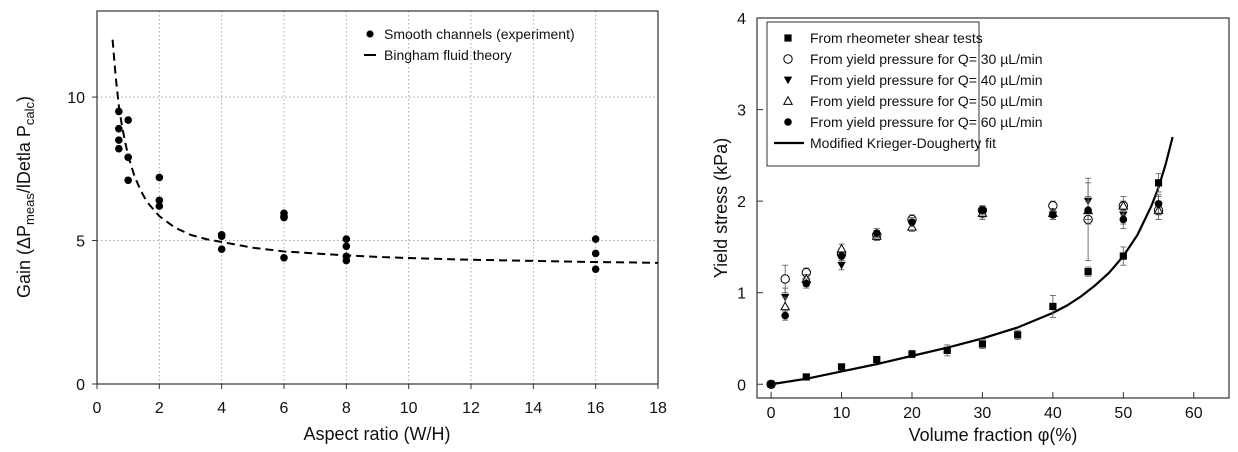 This screenshot has height=452, width=1238. What do you see at coordinates (926, 122) in the screenshot?
I see `legend-label-5: From yield pressure for Q= 60 µL/min` at bounding box center [926, 122].